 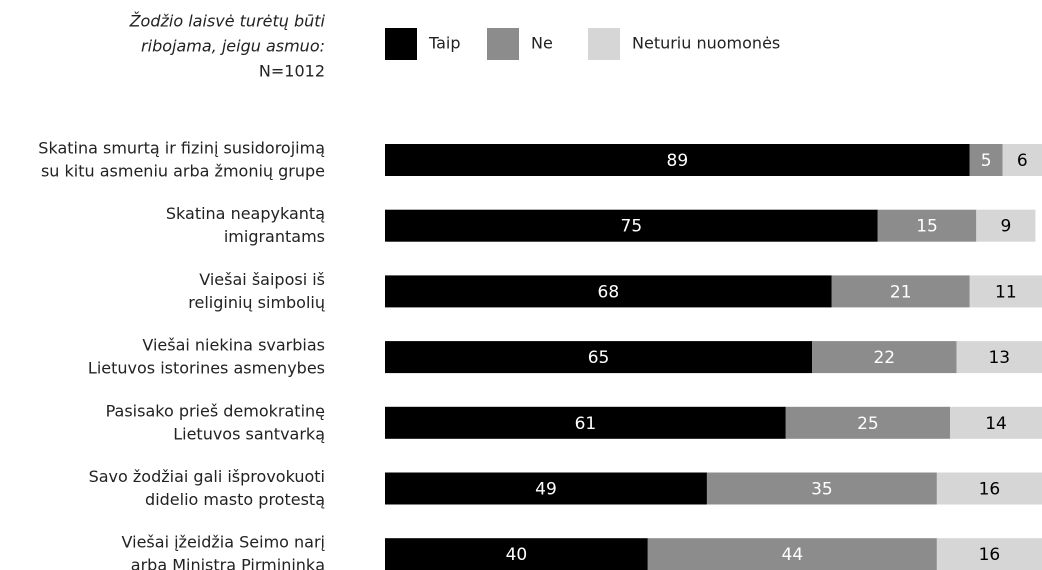 What do you see at coordinates (249, 433) in the screenshot?
I see `y-tick-label: Lietuvos santvarką` at bounding box center [249, 433].